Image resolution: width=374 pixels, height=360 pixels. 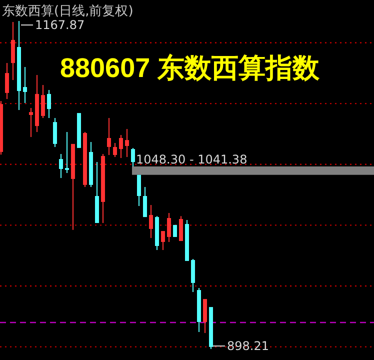 I want to click on annotation: 1167.87, so click(x=60, y=25).